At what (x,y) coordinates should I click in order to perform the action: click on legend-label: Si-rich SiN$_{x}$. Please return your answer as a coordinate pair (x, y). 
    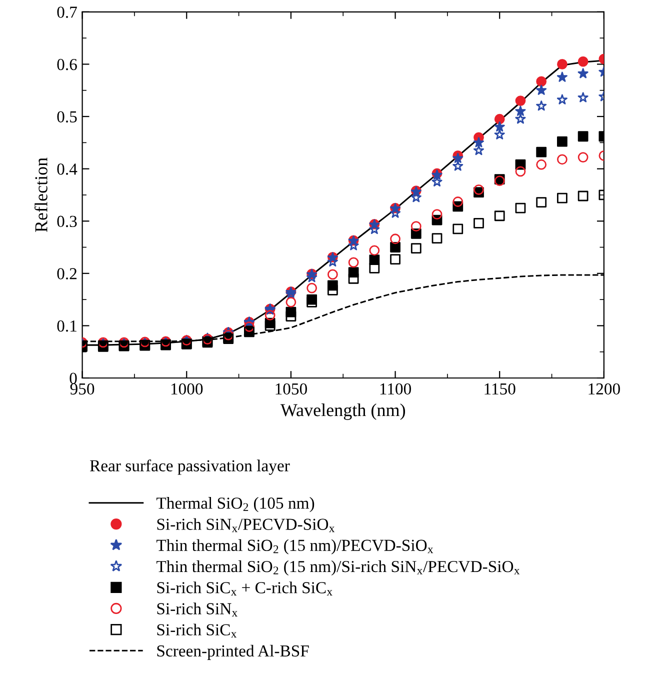
    Looking at the image, I should click on (197, 609).